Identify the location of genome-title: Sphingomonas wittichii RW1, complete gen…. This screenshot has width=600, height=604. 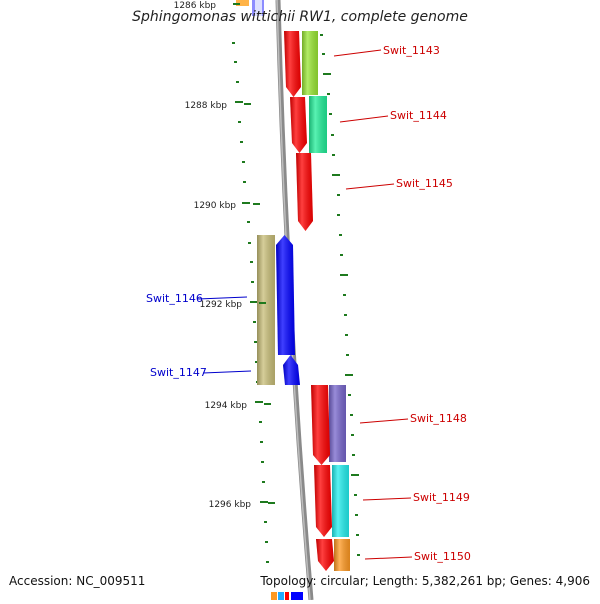
(300, 17).